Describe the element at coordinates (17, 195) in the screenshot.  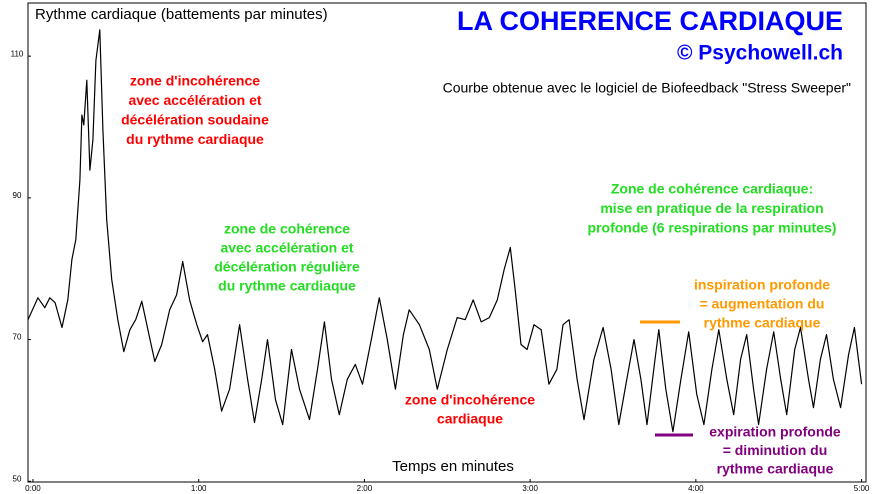
I see `y-tick-label: 90` at that location.